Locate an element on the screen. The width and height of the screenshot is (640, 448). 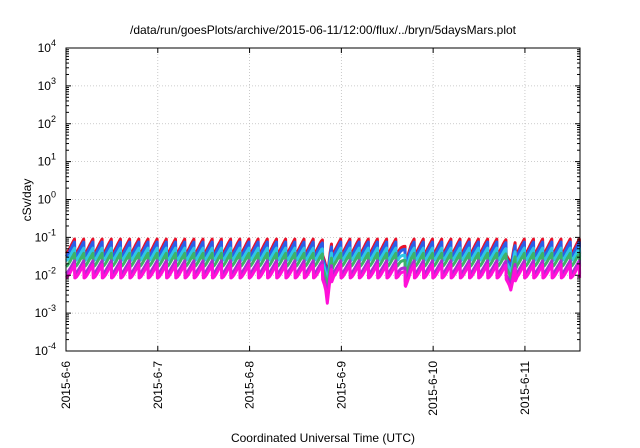
x-tick-label: 2015-6-10 is located at coordinates (433, 388).